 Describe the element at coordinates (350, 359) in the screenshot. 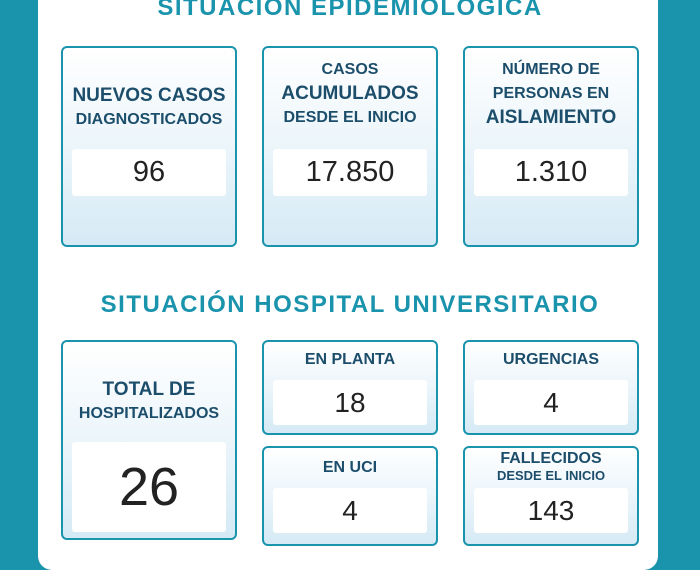

I see `en-planta-label: EN PLANTA` at that location.